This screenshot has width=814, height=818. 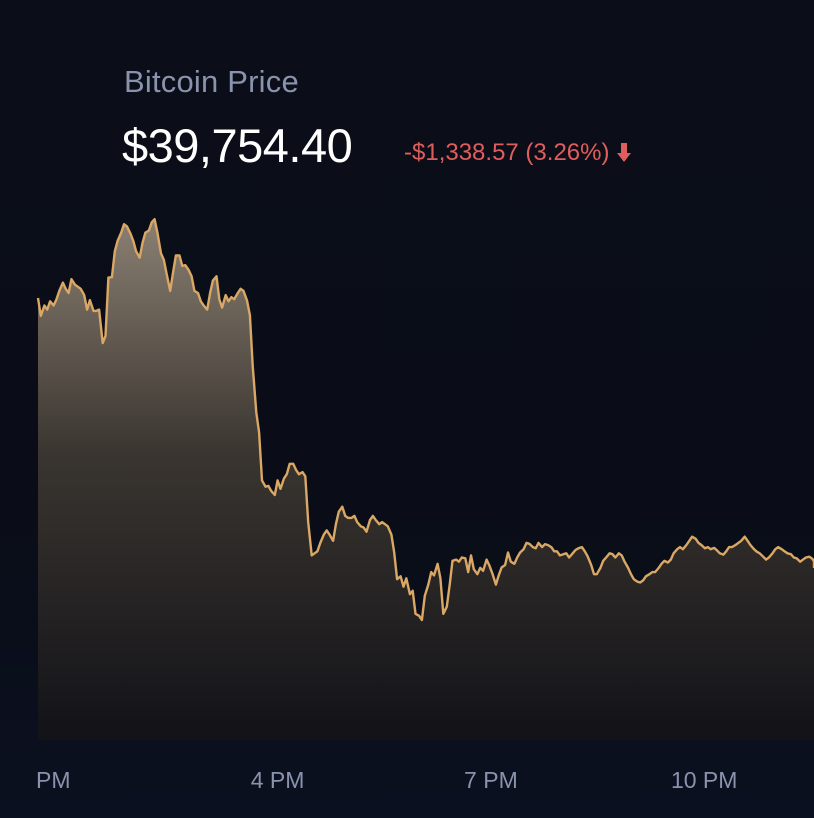 I want to click on price-change: -$1,338.57 (3.26%), so click(x=518, y=153).